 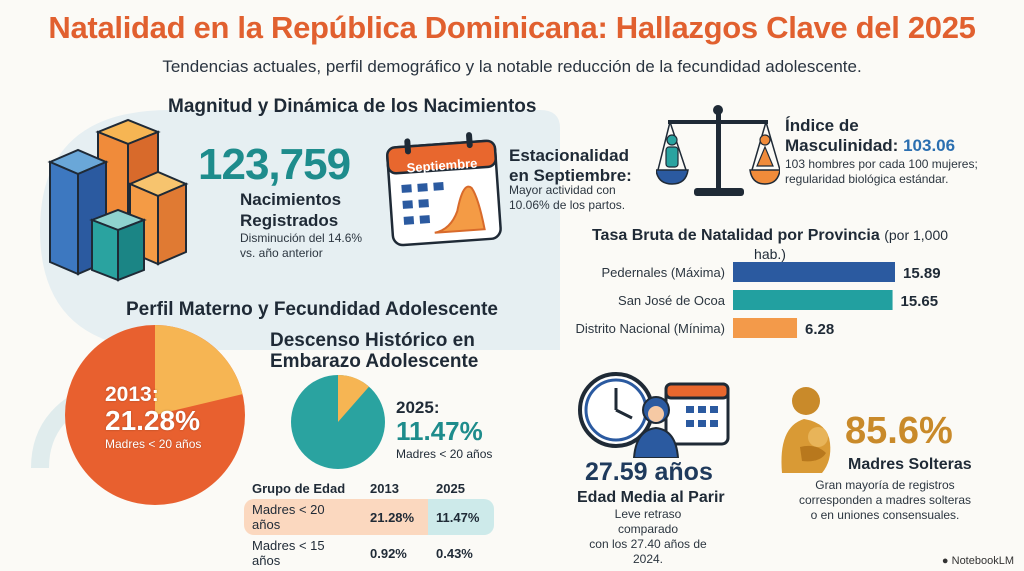 I want to click on masculinity-text-line1: 103 hombres por cada 100 mujeres;, so click(x=881, y=164).